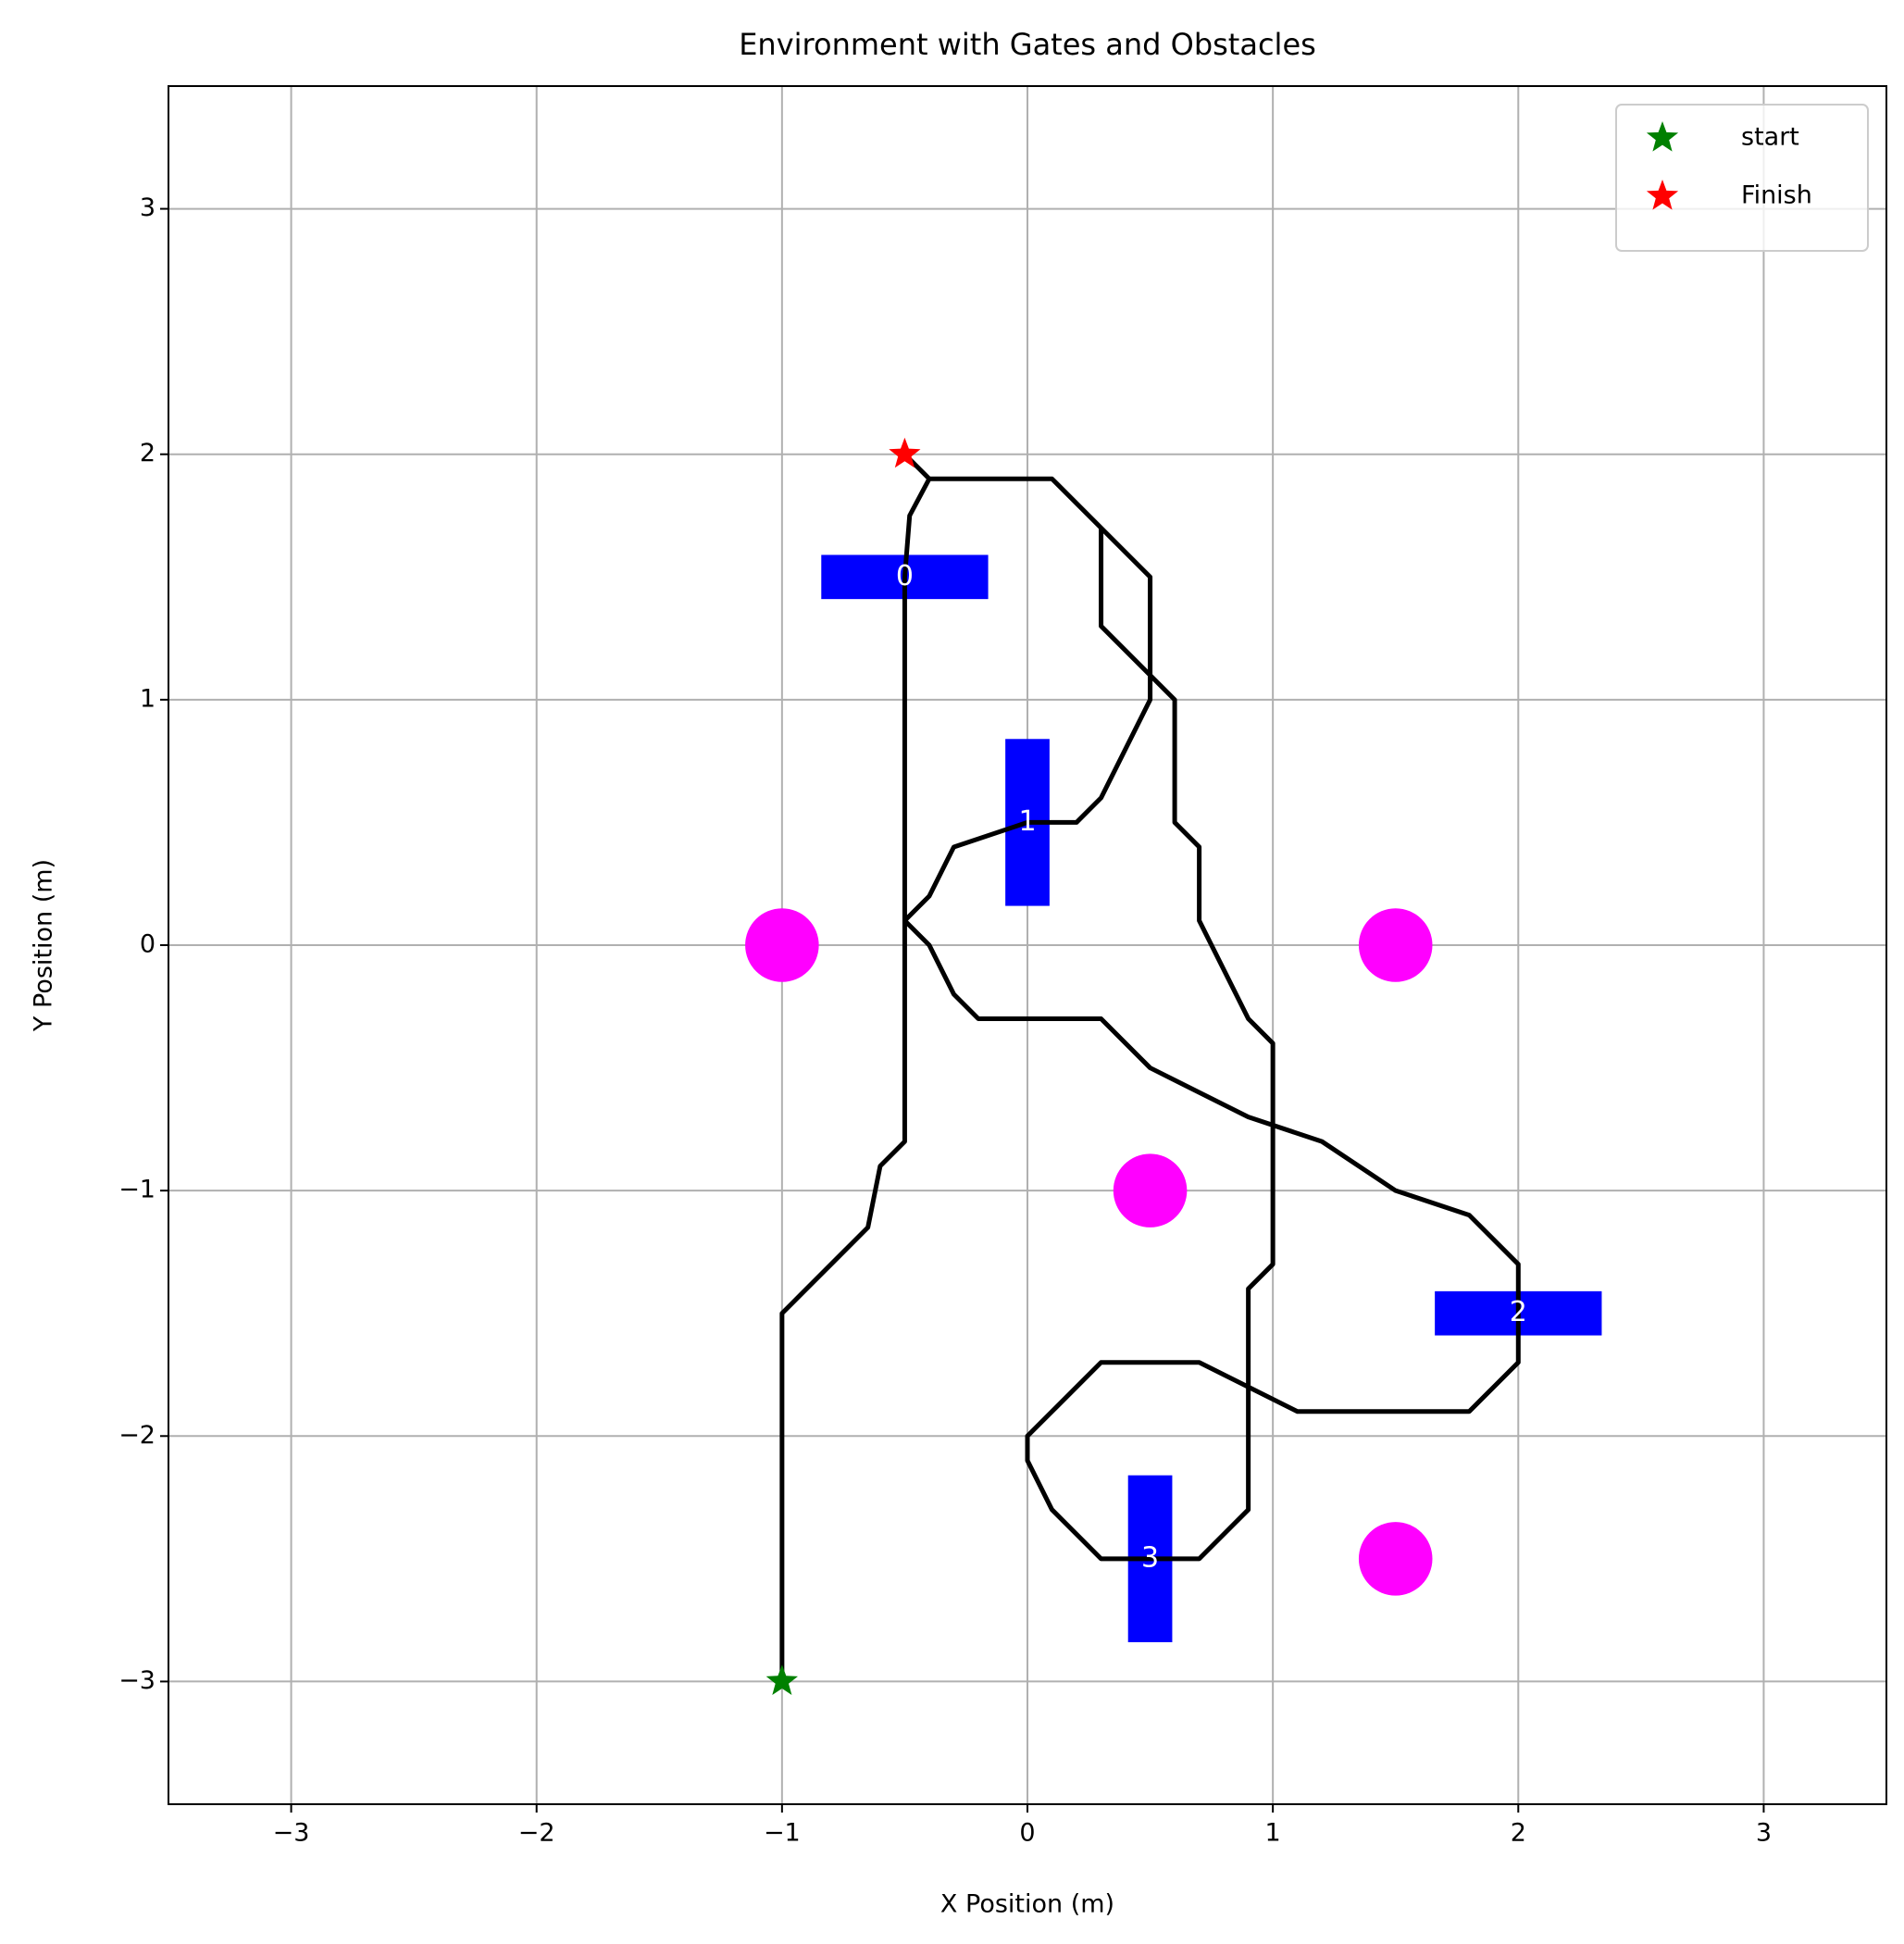  I want to click on y-tick-label: 0, so click(148, 944).